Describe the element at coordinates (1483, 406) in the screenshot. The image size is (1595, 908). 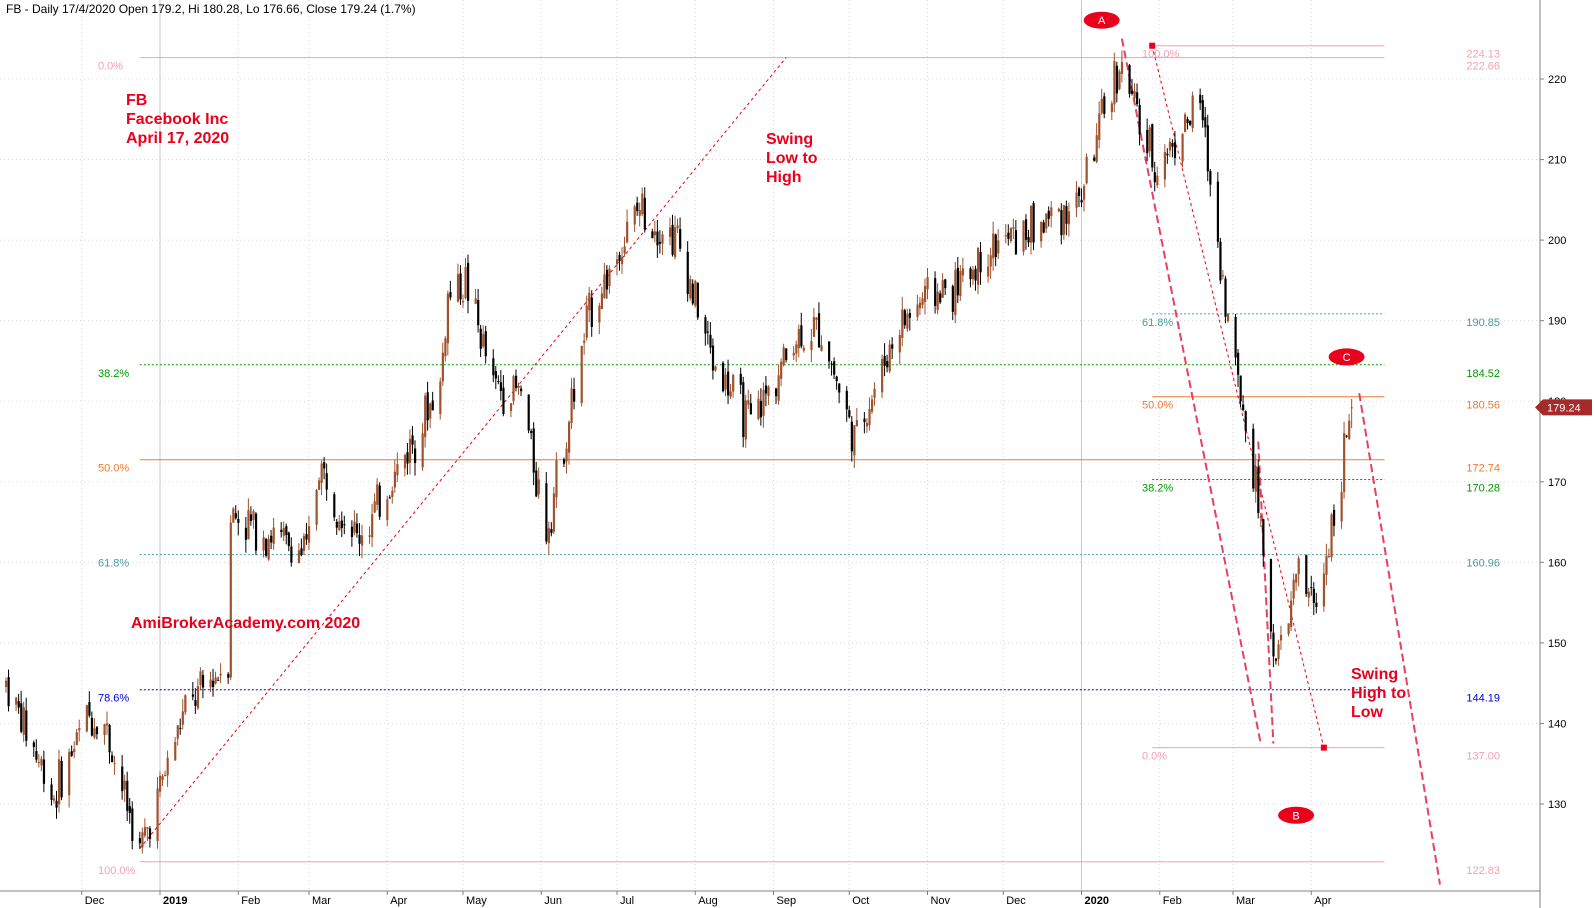
I see `fib-high-low-level-value: 180.56` at that location.